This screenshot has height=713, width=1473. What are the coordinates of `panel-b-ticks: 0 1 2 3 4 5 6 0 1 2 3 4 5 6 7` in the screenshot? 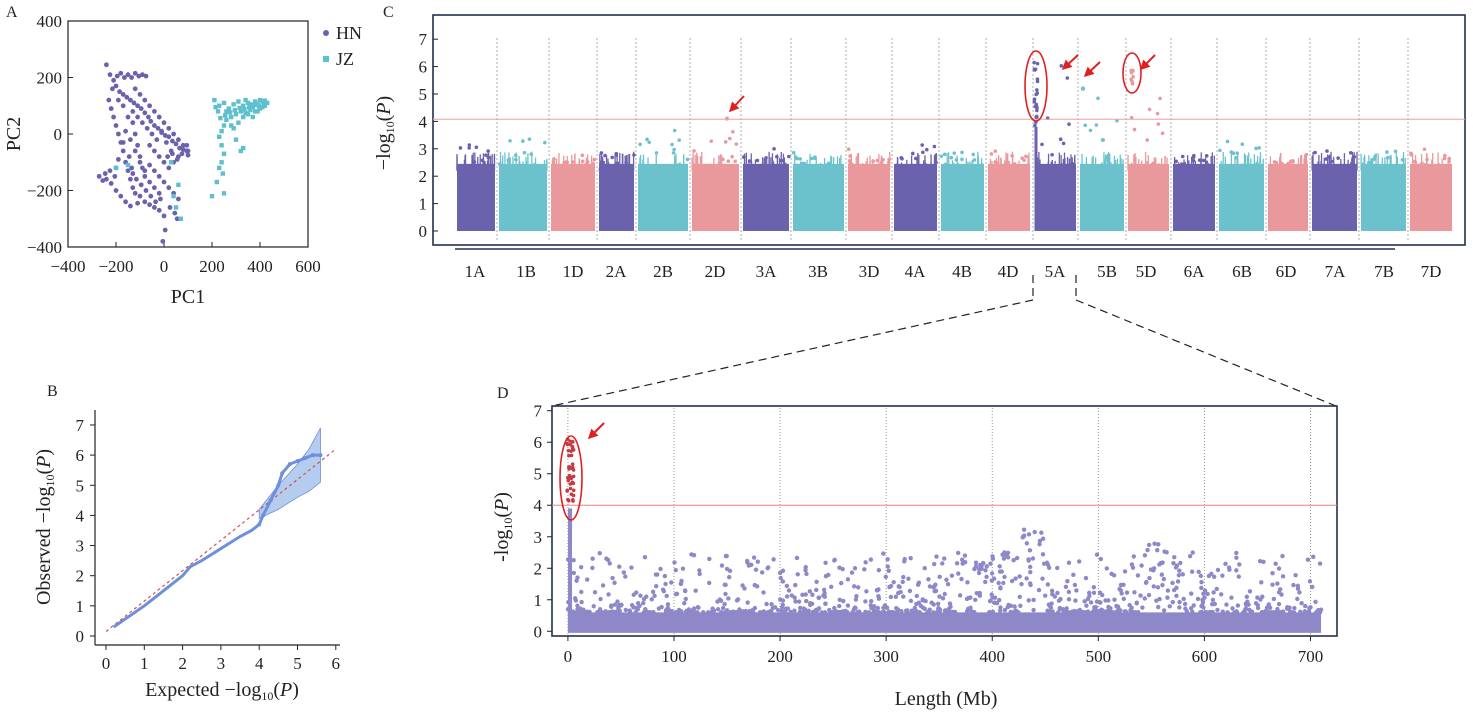 It's located at (208, 544).